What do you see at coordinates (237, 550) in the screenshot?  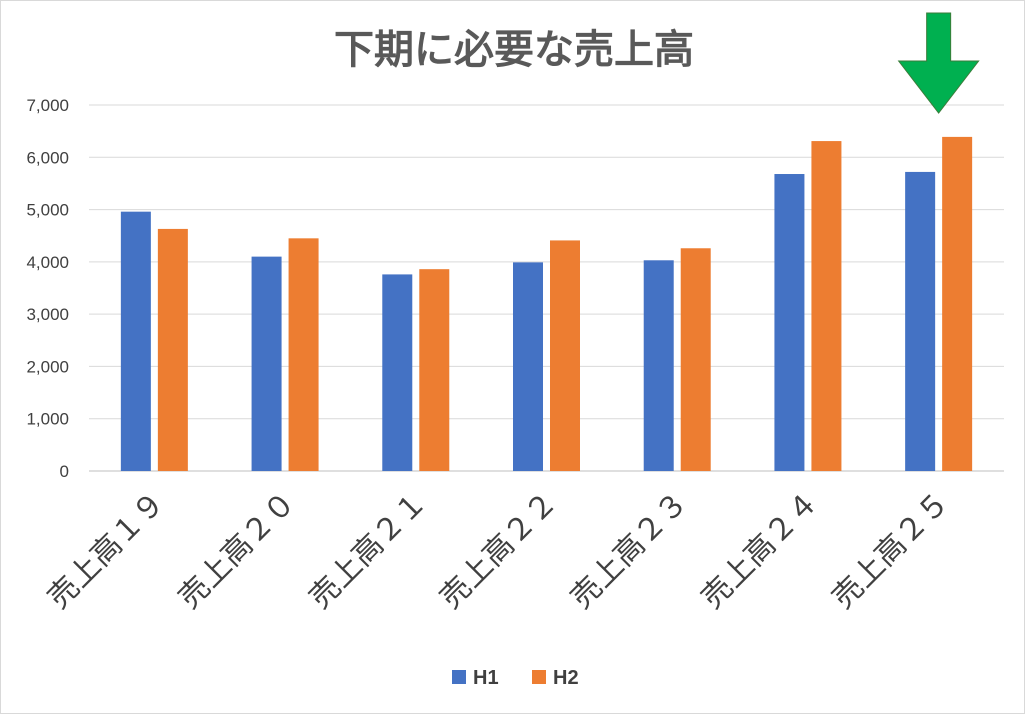 I see `x-tick-label: 売上高２０` at bounding box center [237, 550].